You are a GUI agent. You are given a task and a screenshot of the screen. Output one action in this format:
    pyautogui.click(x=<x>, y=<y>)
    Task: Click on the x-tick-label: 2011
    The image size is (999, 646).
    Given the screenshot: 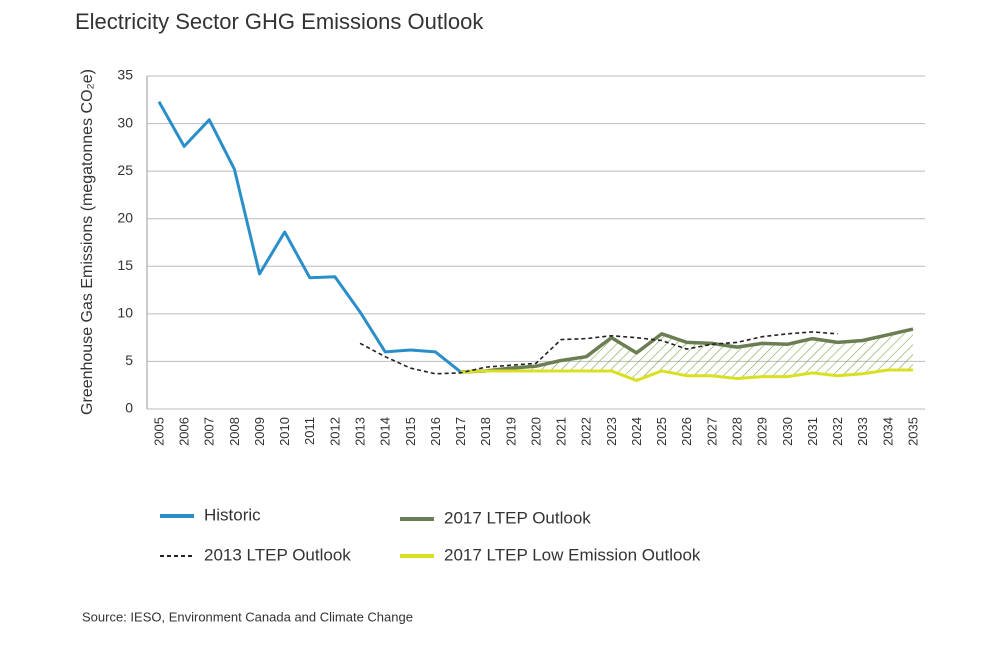 What is the action you would take?
    pyautogui.click(x=309, y=431)
    